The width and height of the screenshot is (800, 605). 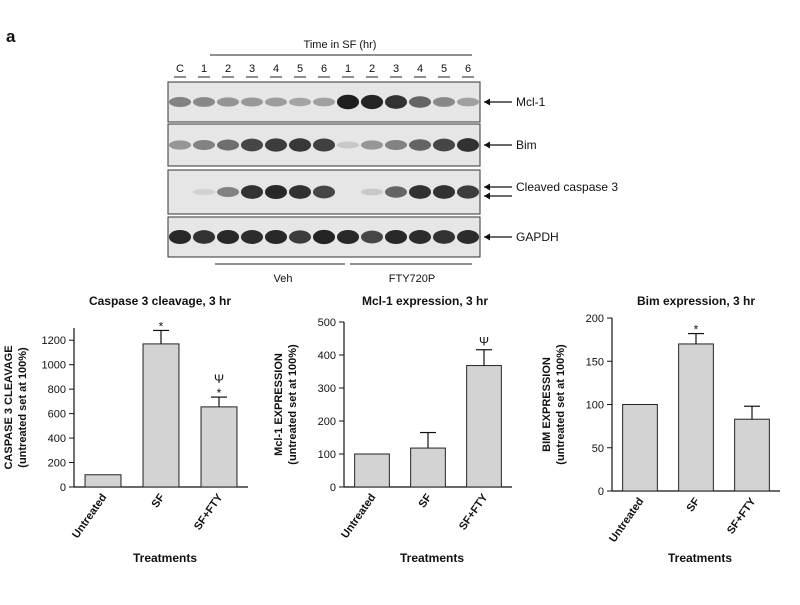 I want to click on panel-label: a, so click(x=11, y=36).